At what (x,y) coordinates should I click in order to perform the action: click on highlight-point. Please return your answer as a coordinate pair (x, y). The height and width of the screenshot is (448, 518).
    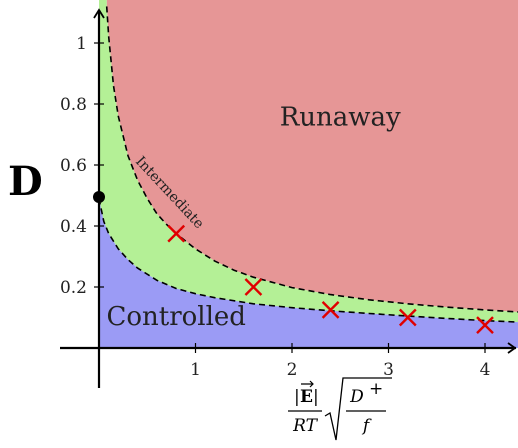
    Looking at the image, I should click on (99, 197).